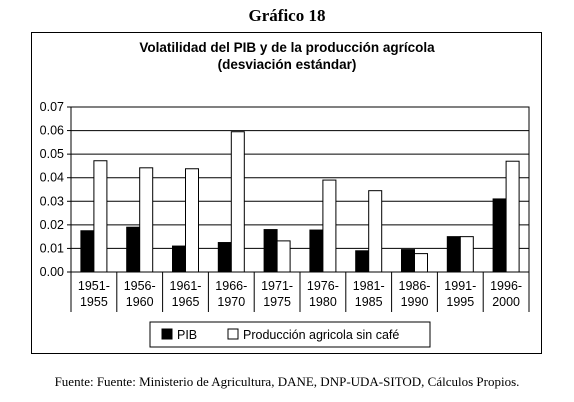 Image resolution: width=574 pixels, height=402 pixels. What do you see at coordinates (415, 302) in the screenshot?
I see `x-tick-label: 1990` at bounding box center [415, 302].